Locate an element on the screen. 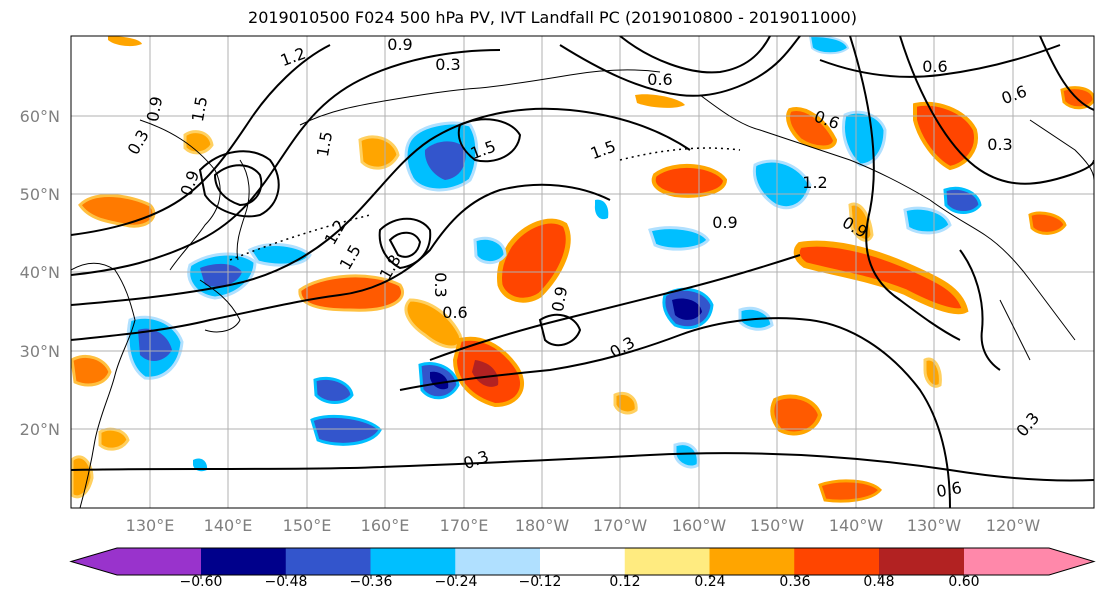 This screenshot has width=1105, height=601. boundary-lines is located at coordinates (485, 204).